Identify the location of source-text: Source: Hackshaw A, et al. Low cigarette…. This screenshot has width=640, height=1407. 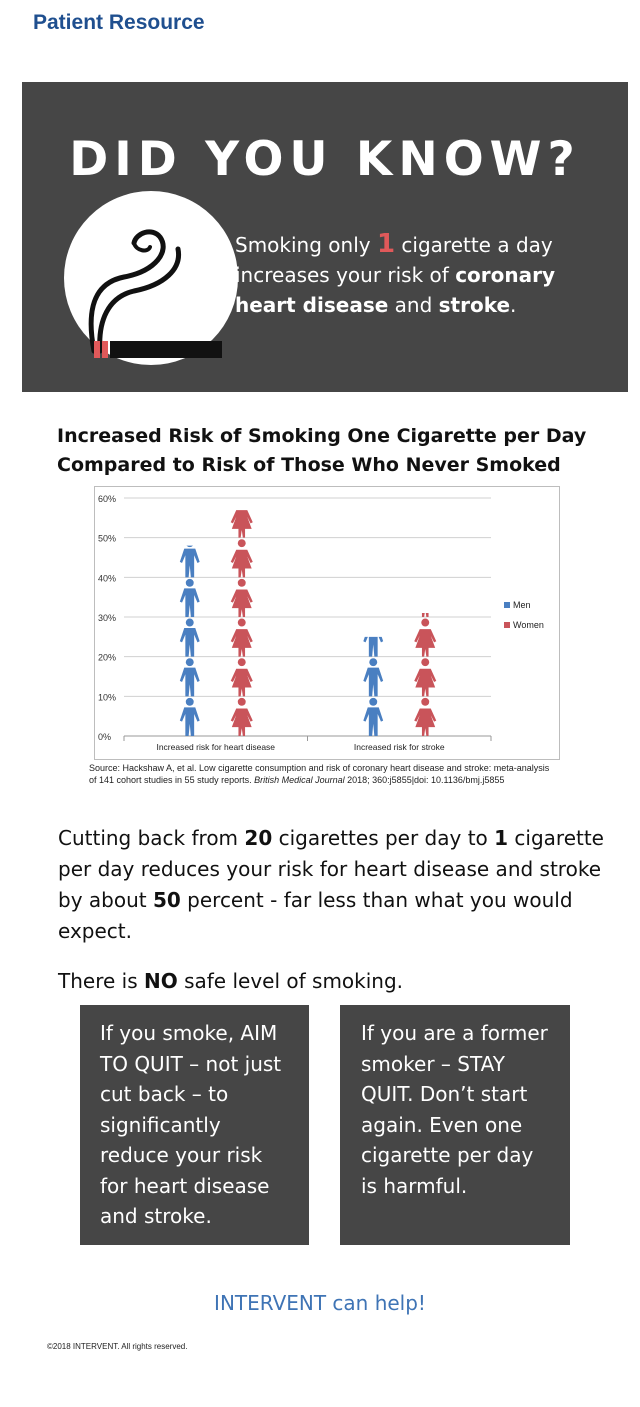
(319, 774).